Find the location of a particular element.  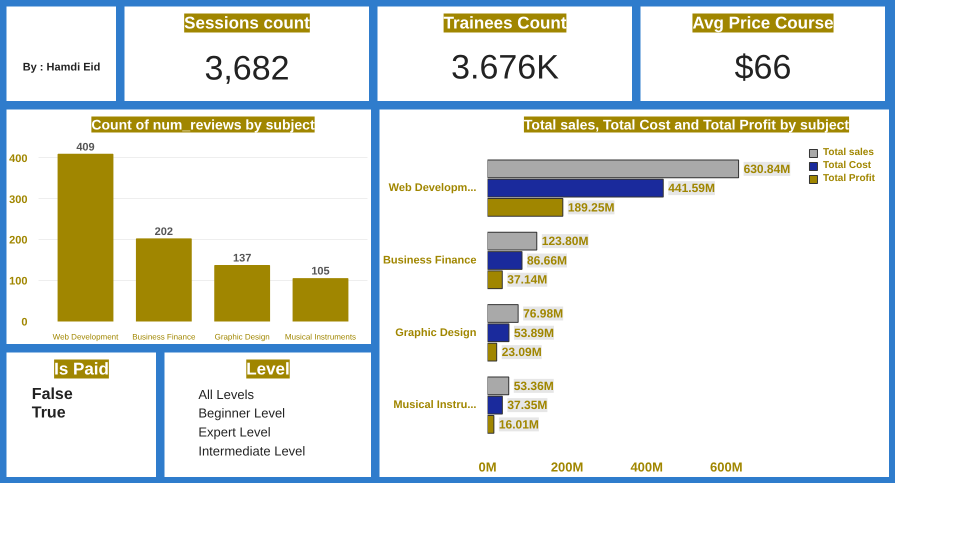

text: Beginner Level is located at coordinates (242, 413).